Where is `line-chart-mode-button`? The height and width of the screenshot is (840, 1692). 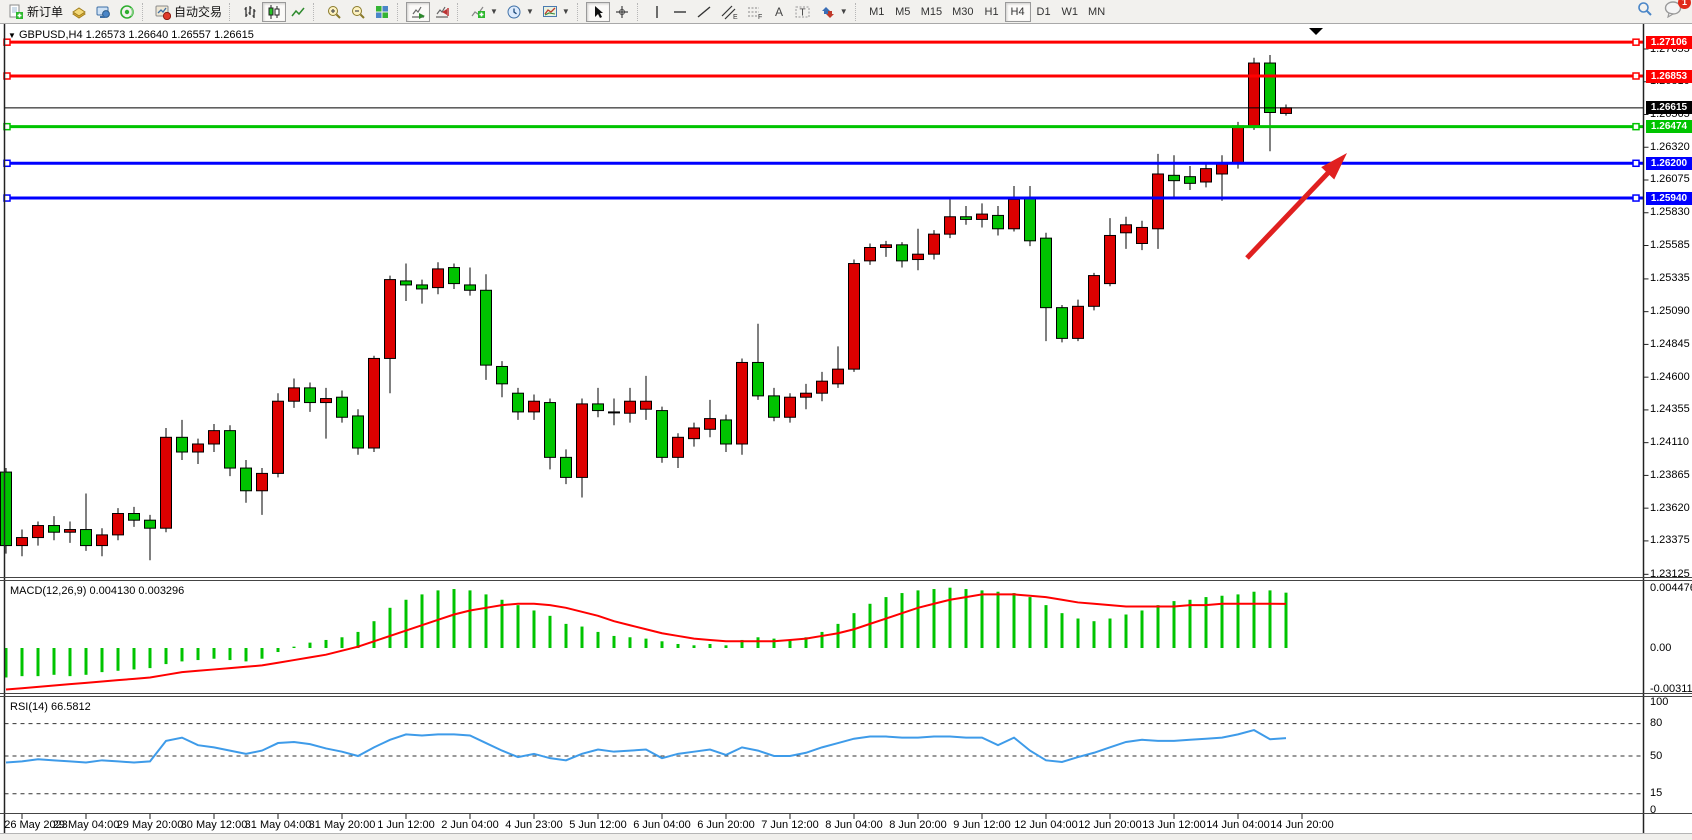
line-chart-mode-button is located at coordinates (298, 12).